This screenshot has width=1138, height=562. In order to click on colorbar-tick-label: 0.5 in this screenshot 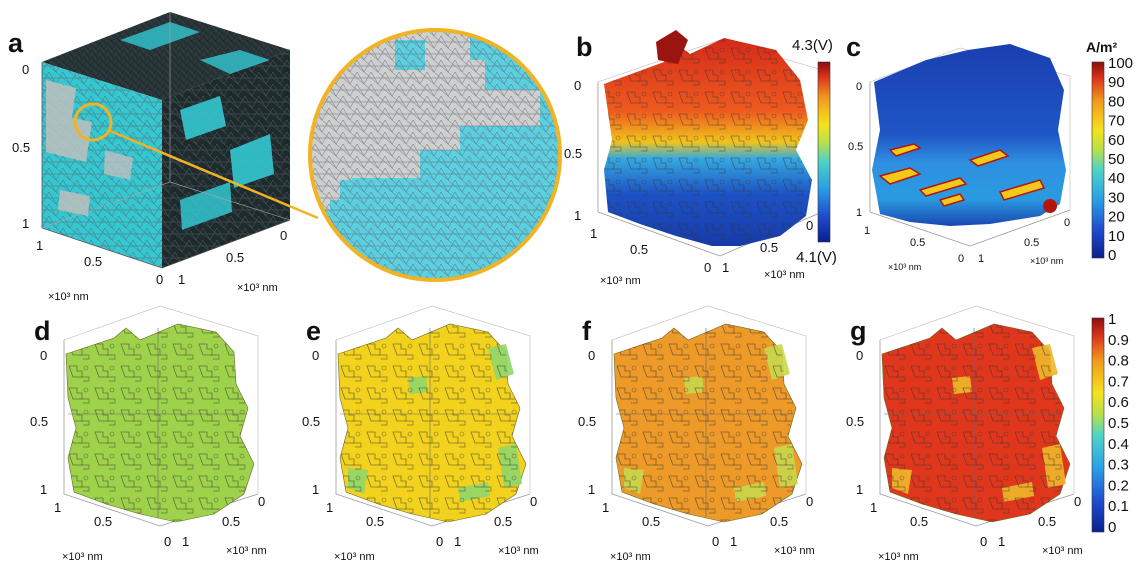, I will do `click(1118, 423)`.